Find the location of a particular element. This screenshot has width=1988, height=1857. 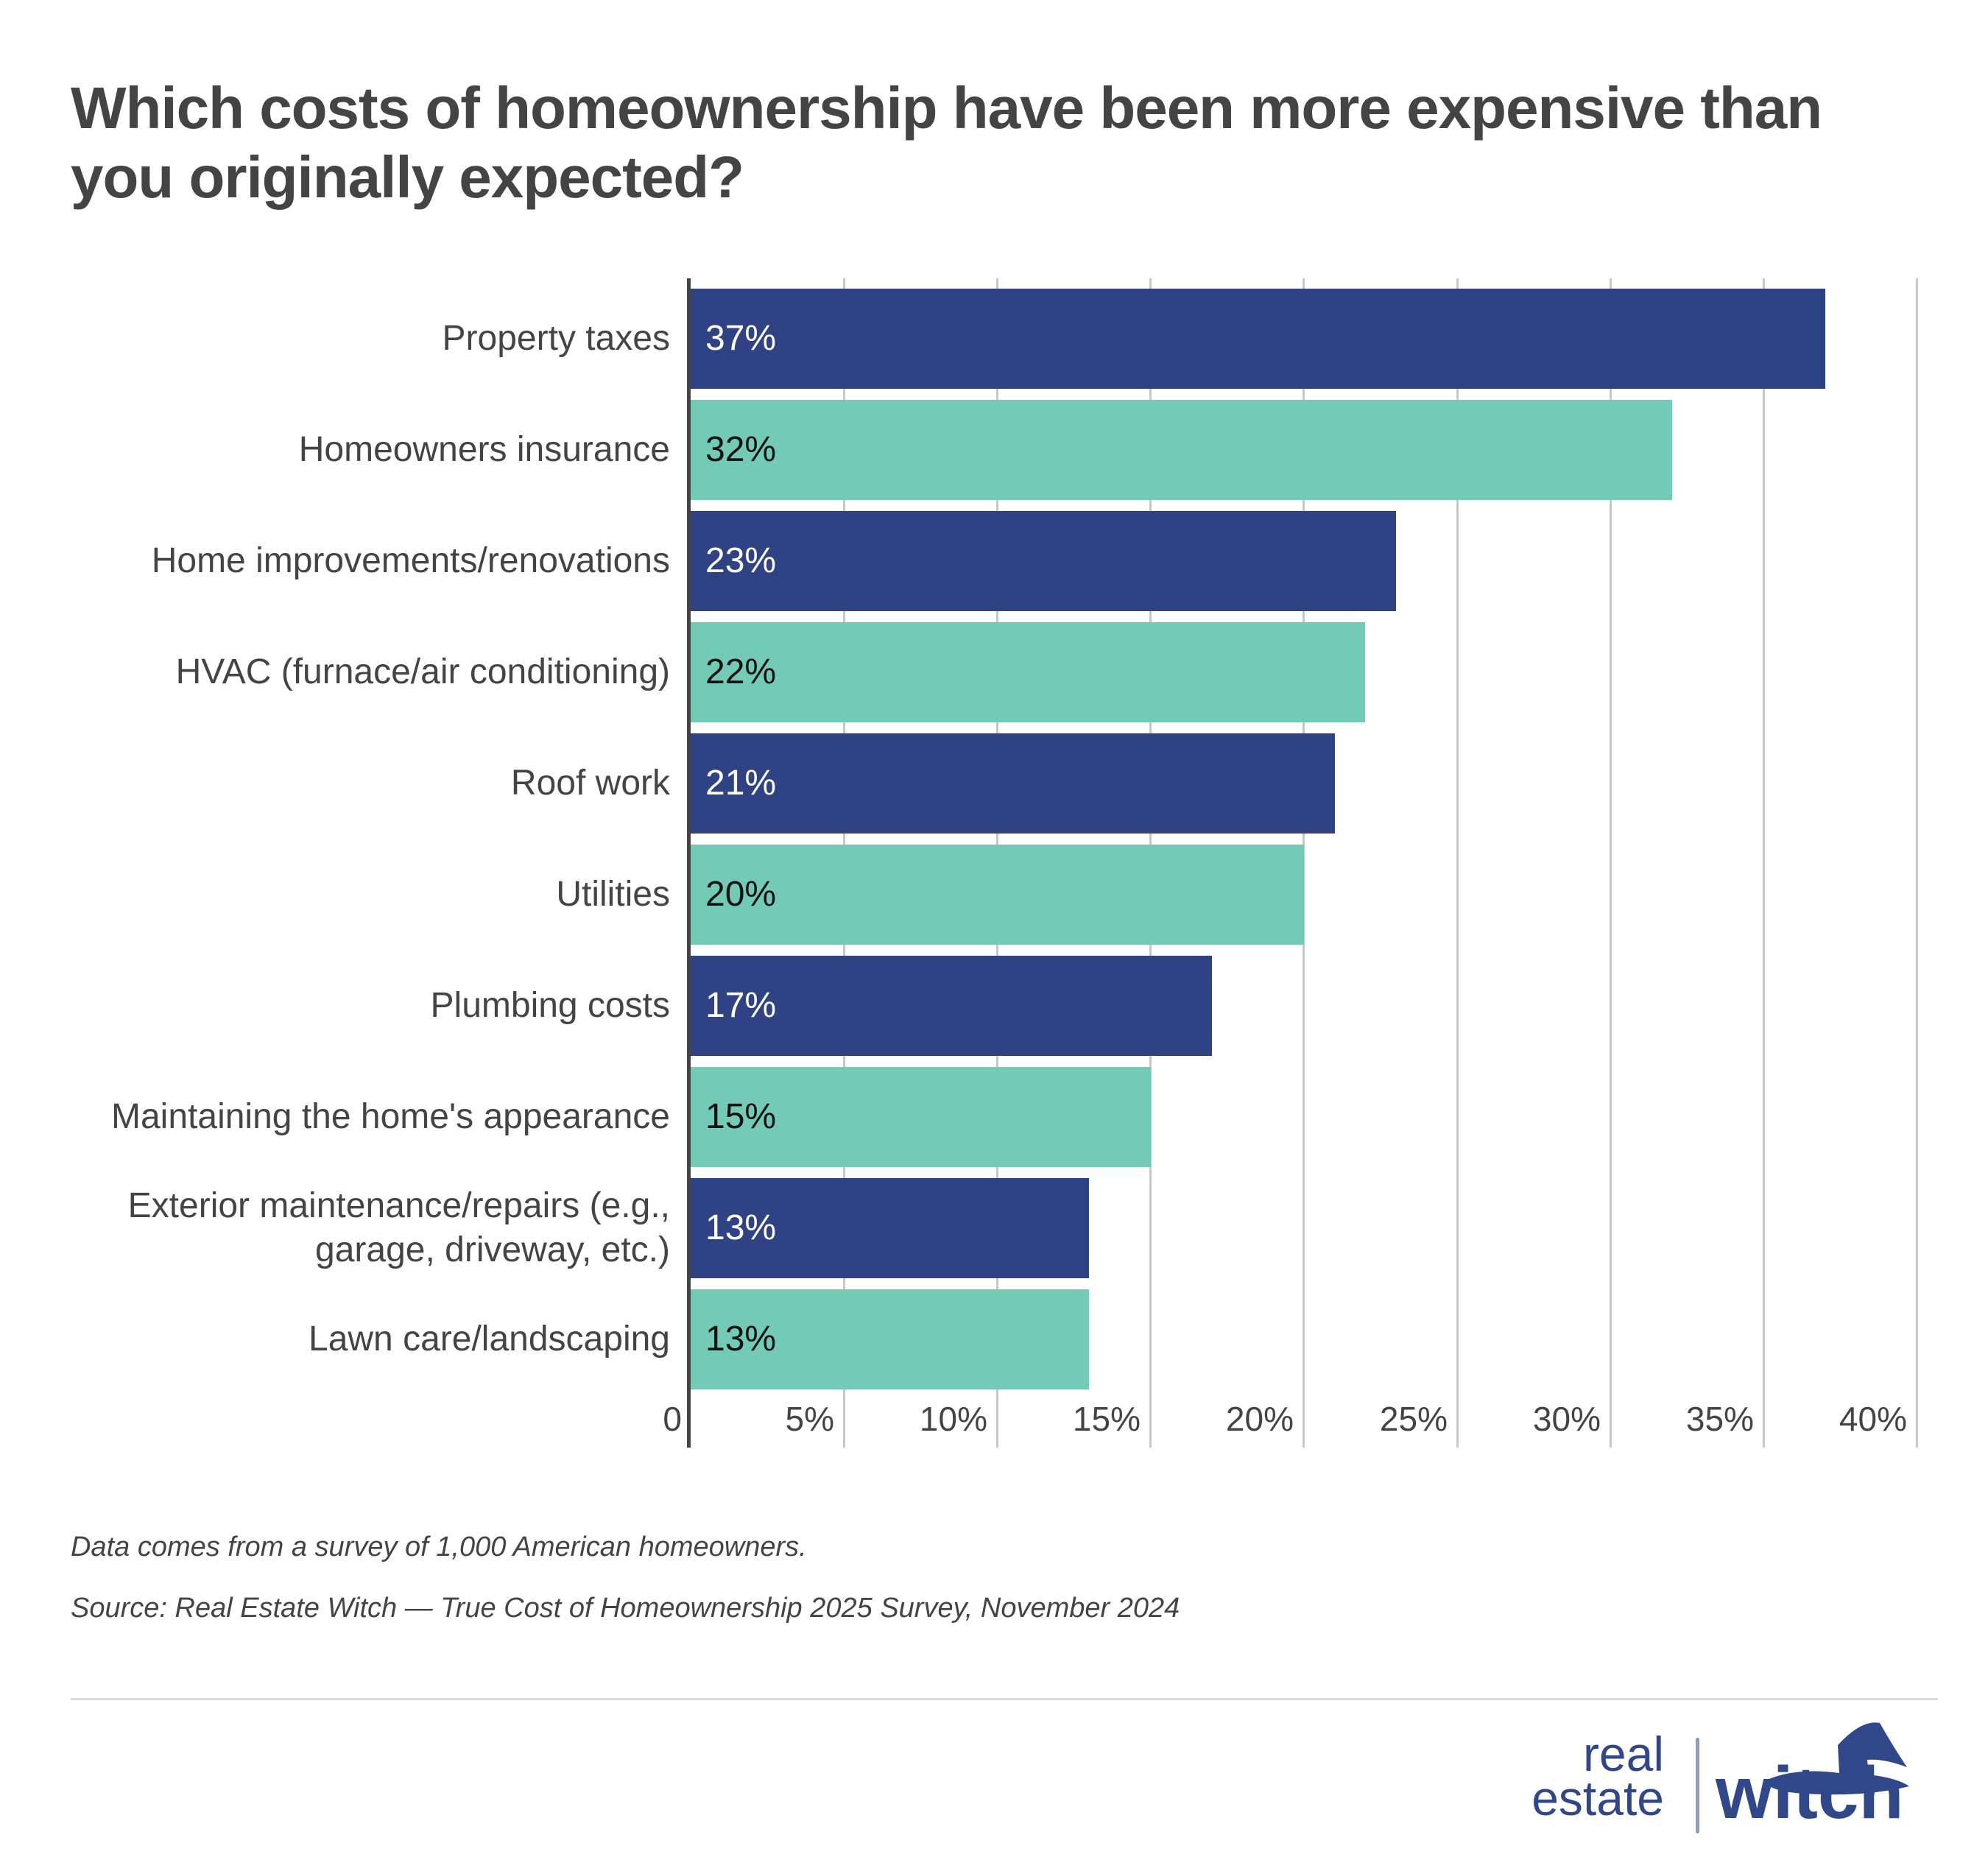

bar-utilities: 20% is located at coordinates (997, 895).